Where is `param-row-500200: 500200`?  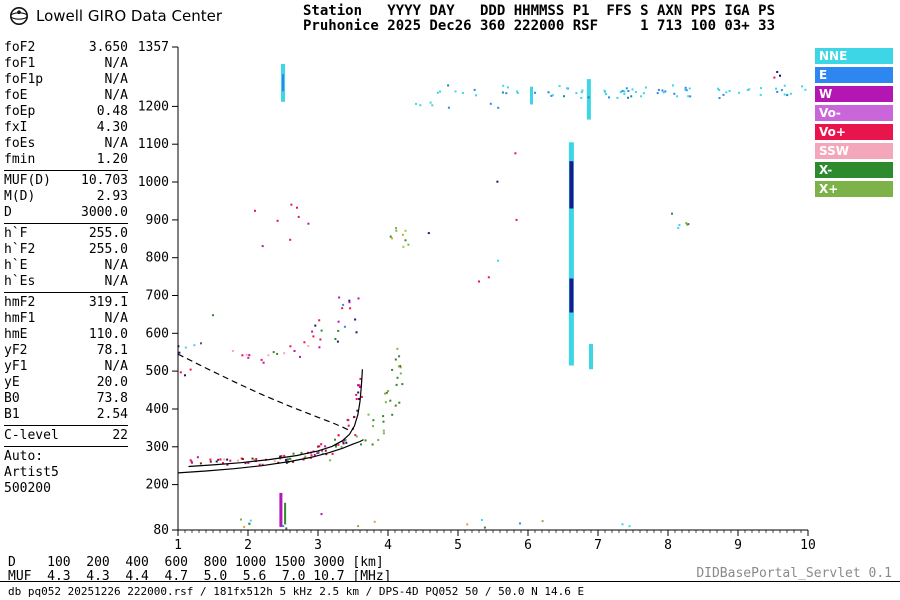
param-row-500200: 500200 is located at coordinates (66, 489).